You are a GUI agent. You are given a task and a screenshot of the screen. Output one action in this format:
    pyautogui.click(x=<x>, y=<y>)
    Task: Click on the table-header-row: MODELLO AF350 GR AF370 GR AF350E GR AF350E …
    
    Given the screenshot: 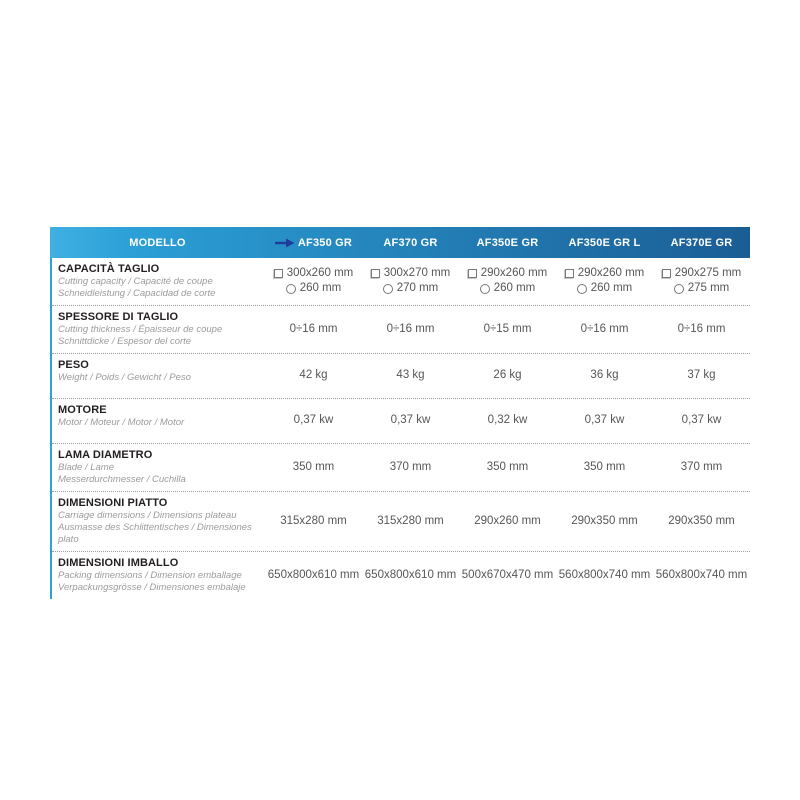 What is the action you would take?
    pyautogui.click(x=400, y=242)
    